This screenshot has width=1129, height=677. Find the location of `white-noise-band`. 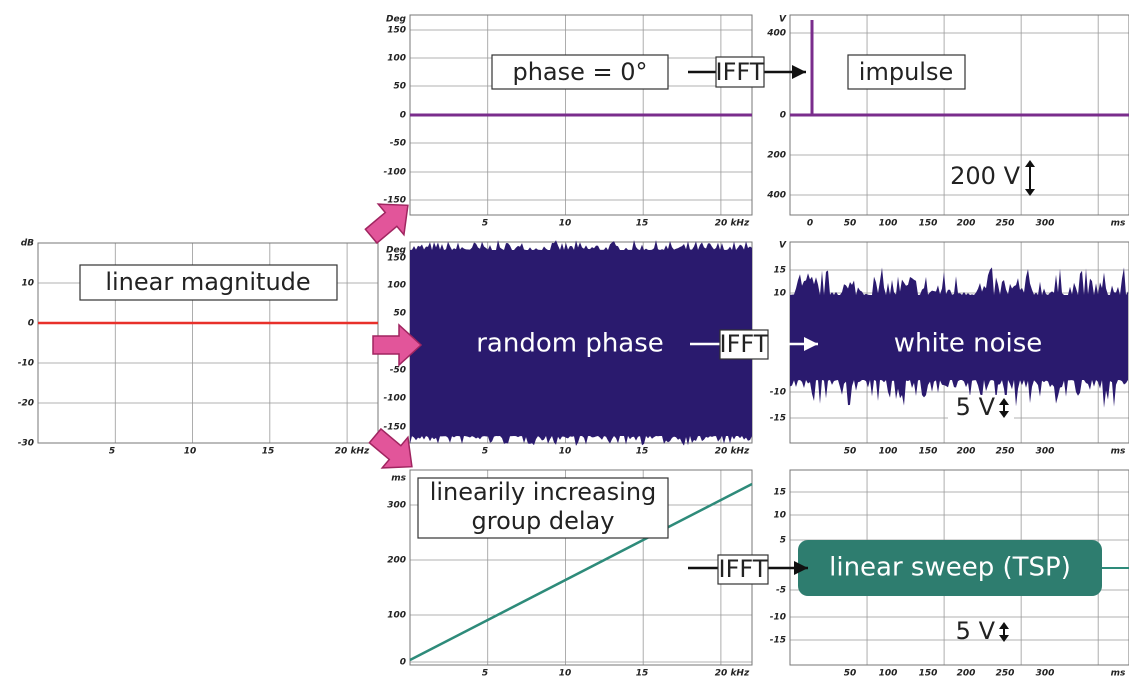

white-noise-band is located at coordinates (959, 337).